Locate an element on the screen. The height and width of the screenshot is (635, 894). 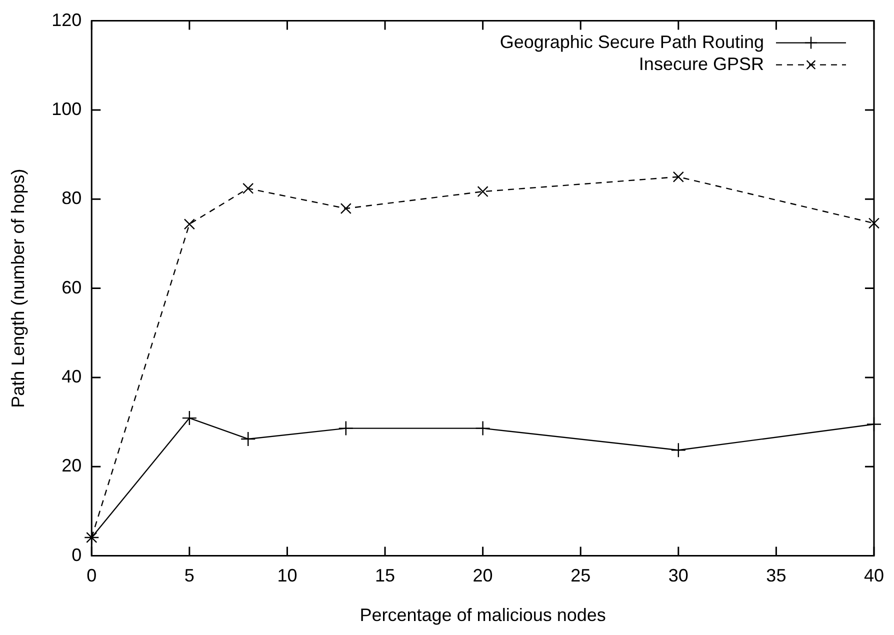
y-tick-label: 80 is located at coordinates (72, 198).